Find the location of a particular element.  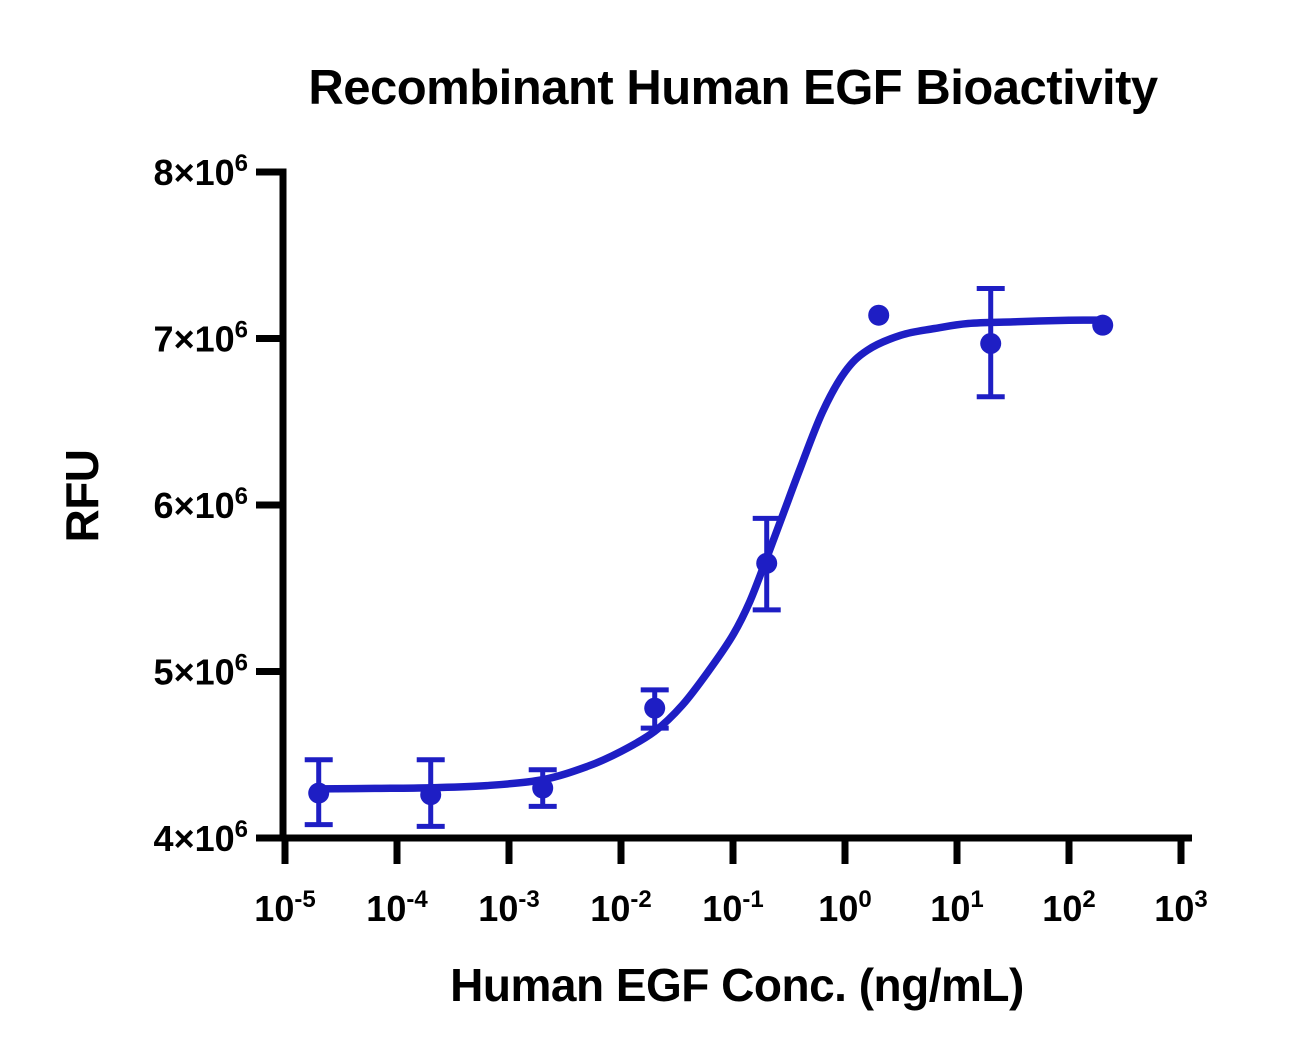

x-tick-label: 10⁻⁵ is located at coordinates (284, 907).